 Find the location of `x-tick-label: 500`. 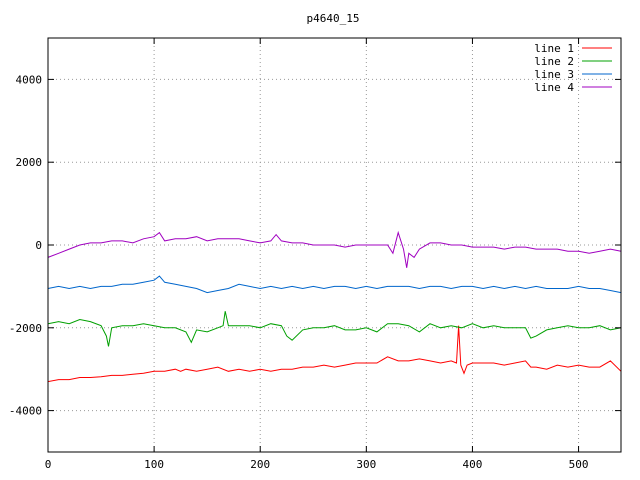

x-tick-label: 500 is located at coordinates (579, 464).